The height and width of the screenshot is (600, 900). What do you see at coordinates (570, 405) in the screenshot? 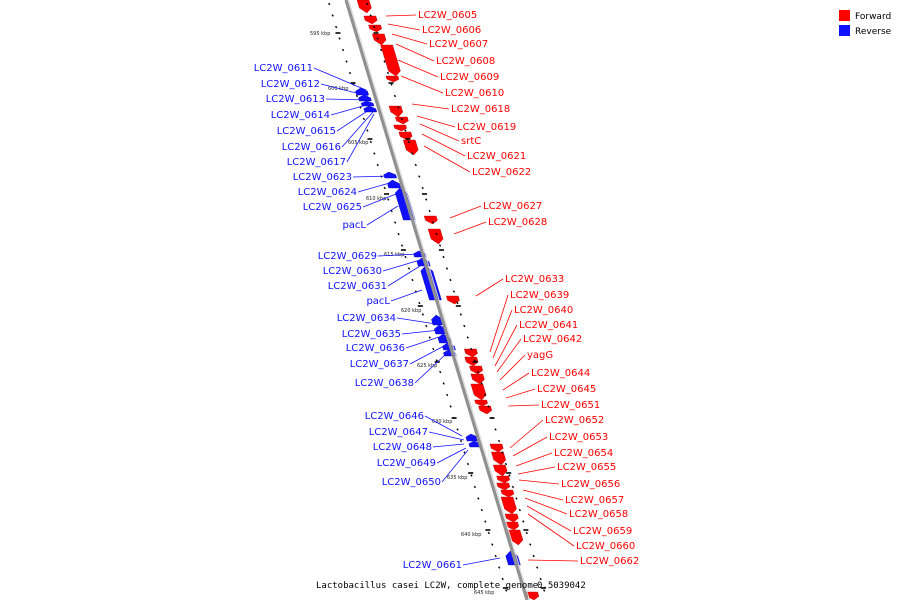
I see `forward-gene-label: LC2W_0651` at bounding box center [570, 405].